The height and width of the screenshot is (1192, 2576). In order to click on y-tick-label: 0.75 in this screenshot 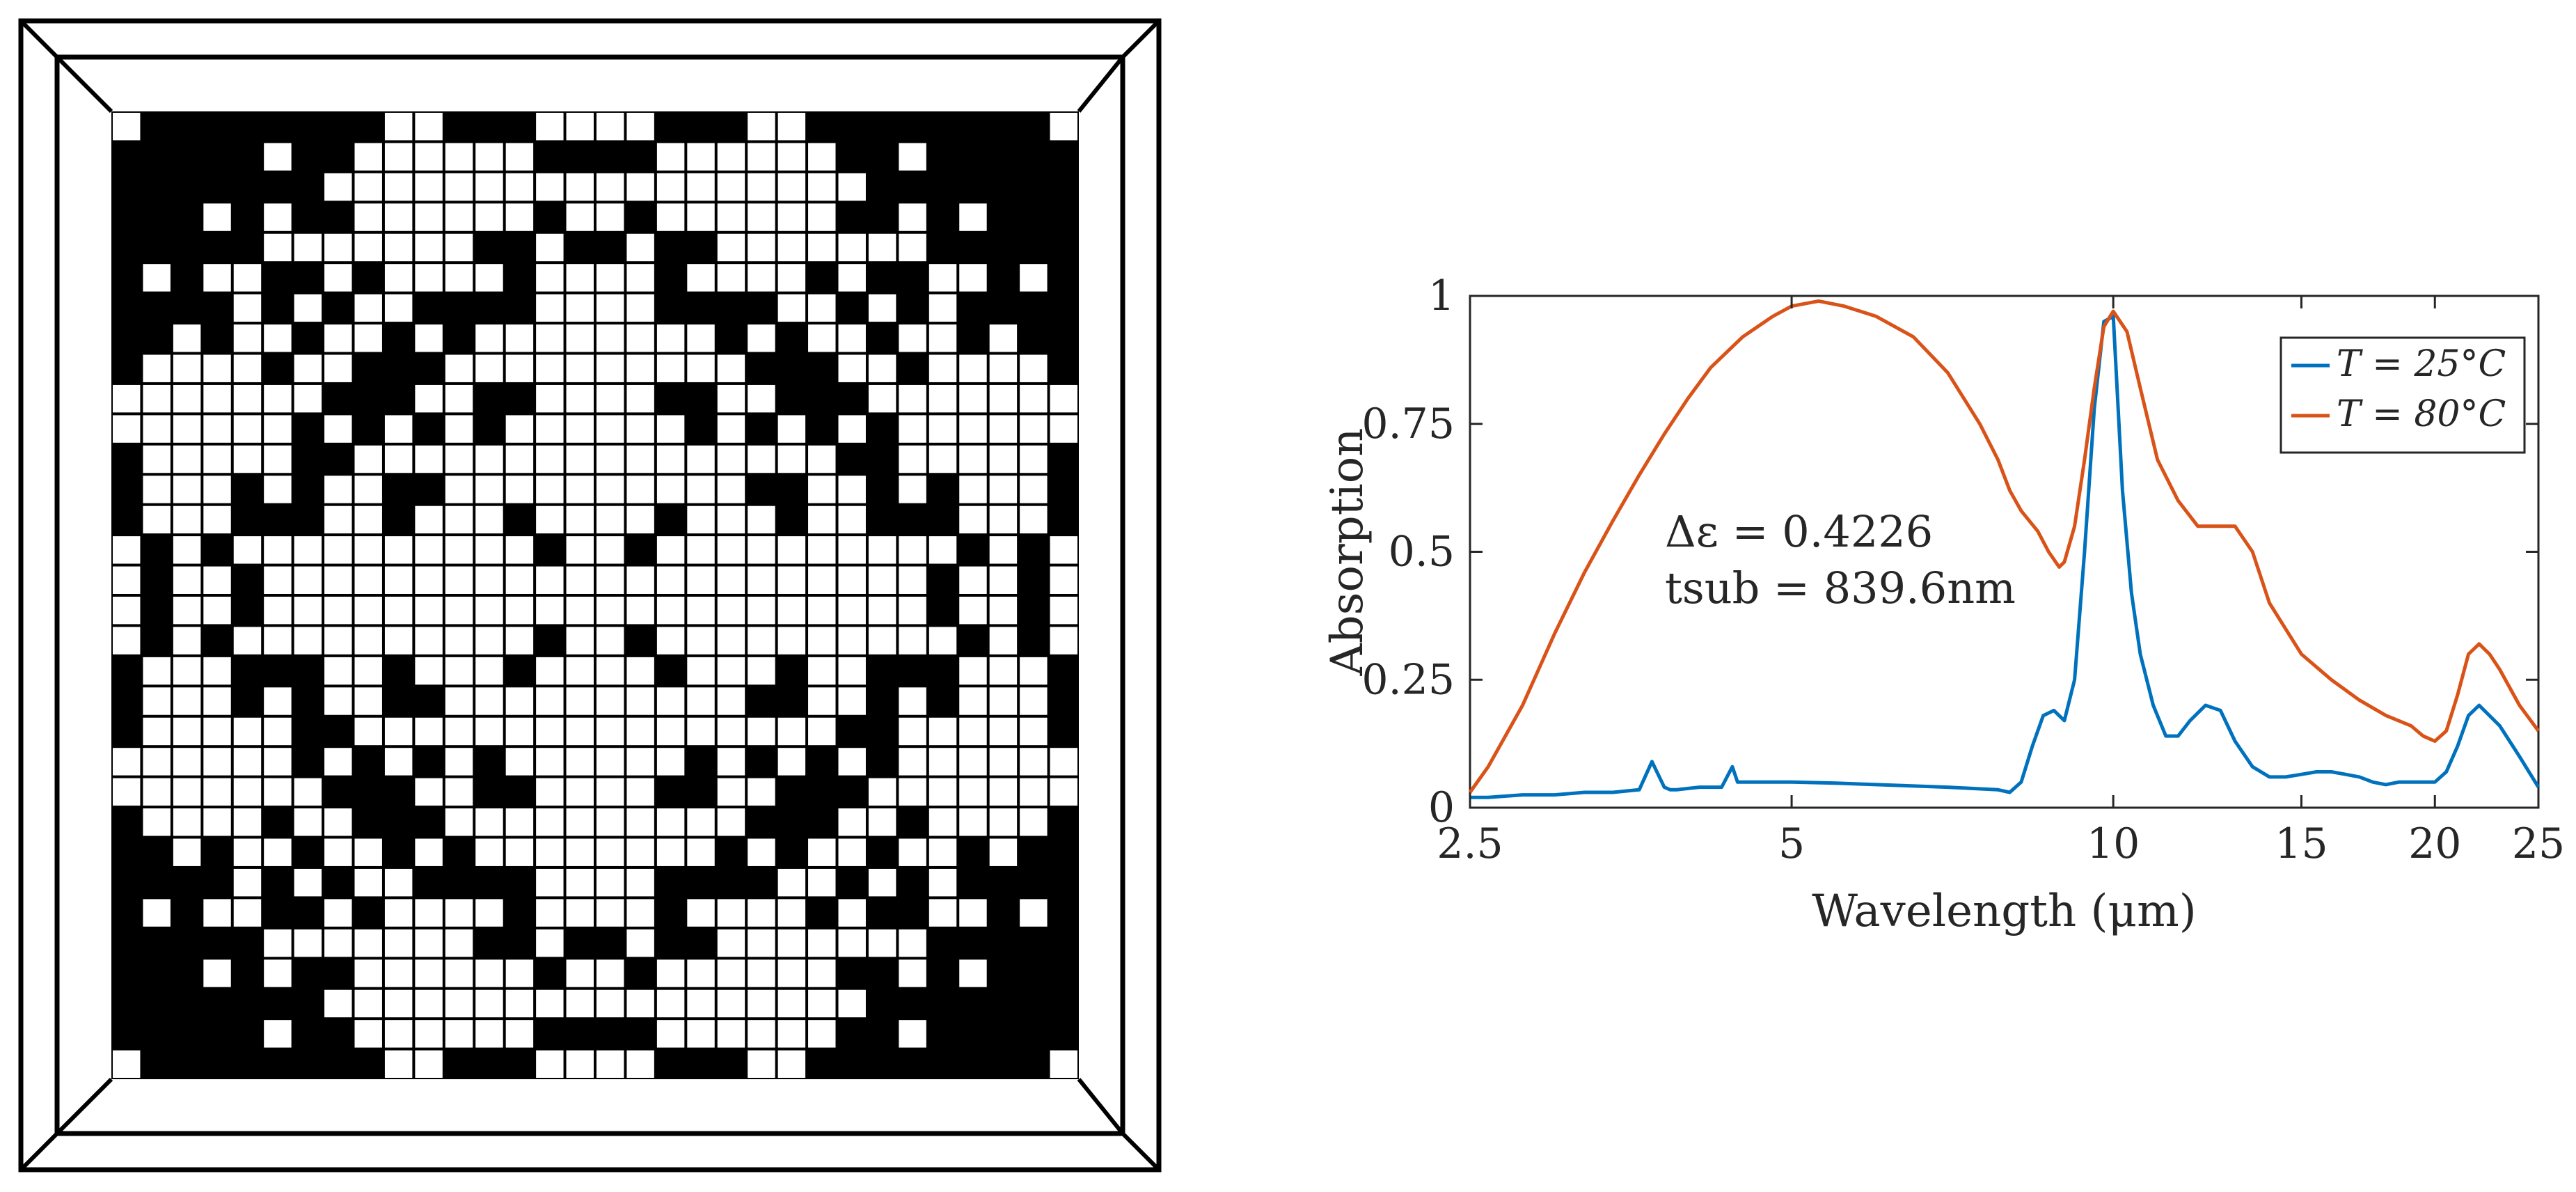, I will do `click(1408, 424)`.